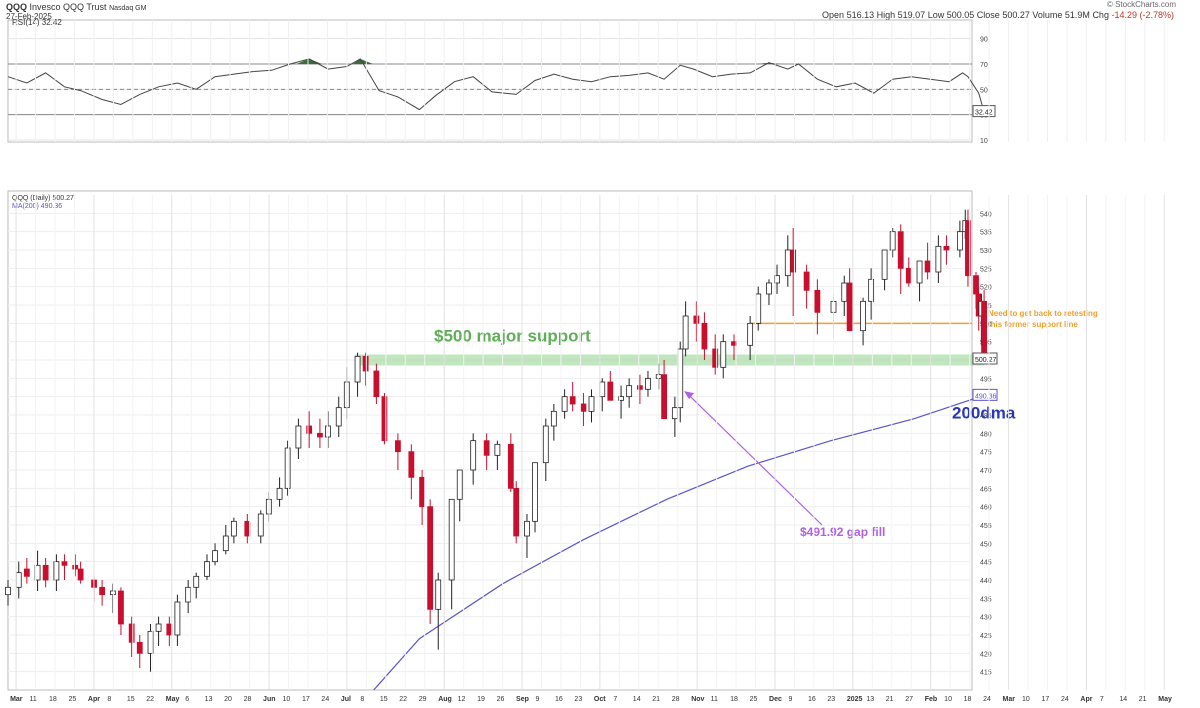  What do you see at coordinates (968, 699) in the screenshot?
I see `x-tick-label: 18` at bounding box center [968, 699].